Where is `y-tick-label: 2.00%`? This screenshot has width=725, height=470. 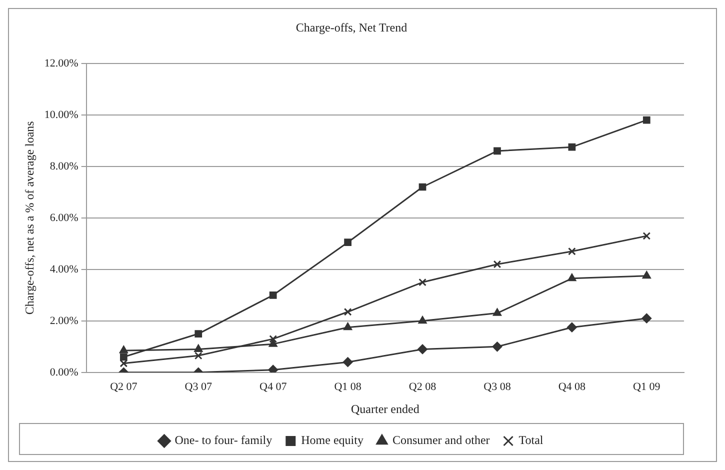 y-tick-label: 2.00% is located at coordinates (64, 320).